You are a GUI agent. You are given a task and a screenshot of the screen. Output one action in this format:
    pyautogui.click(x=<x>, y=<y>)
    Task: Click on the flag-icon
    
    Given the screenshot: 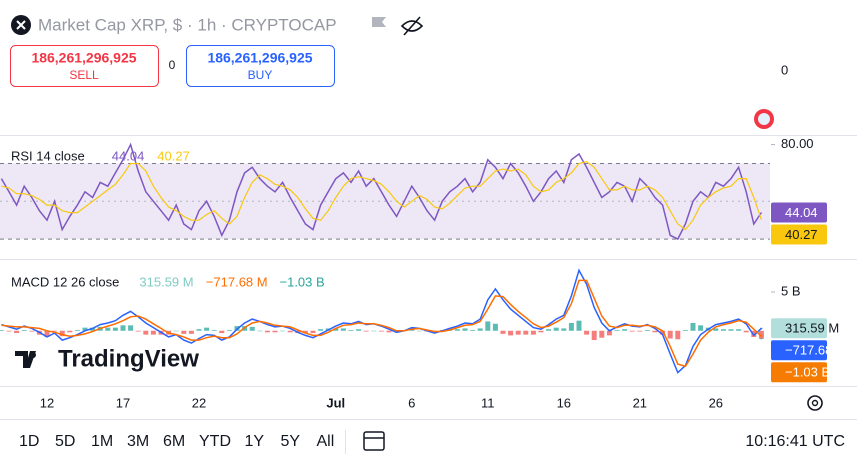 What is the action you would take?
    pyautogui.click(x=379, y=22)
    